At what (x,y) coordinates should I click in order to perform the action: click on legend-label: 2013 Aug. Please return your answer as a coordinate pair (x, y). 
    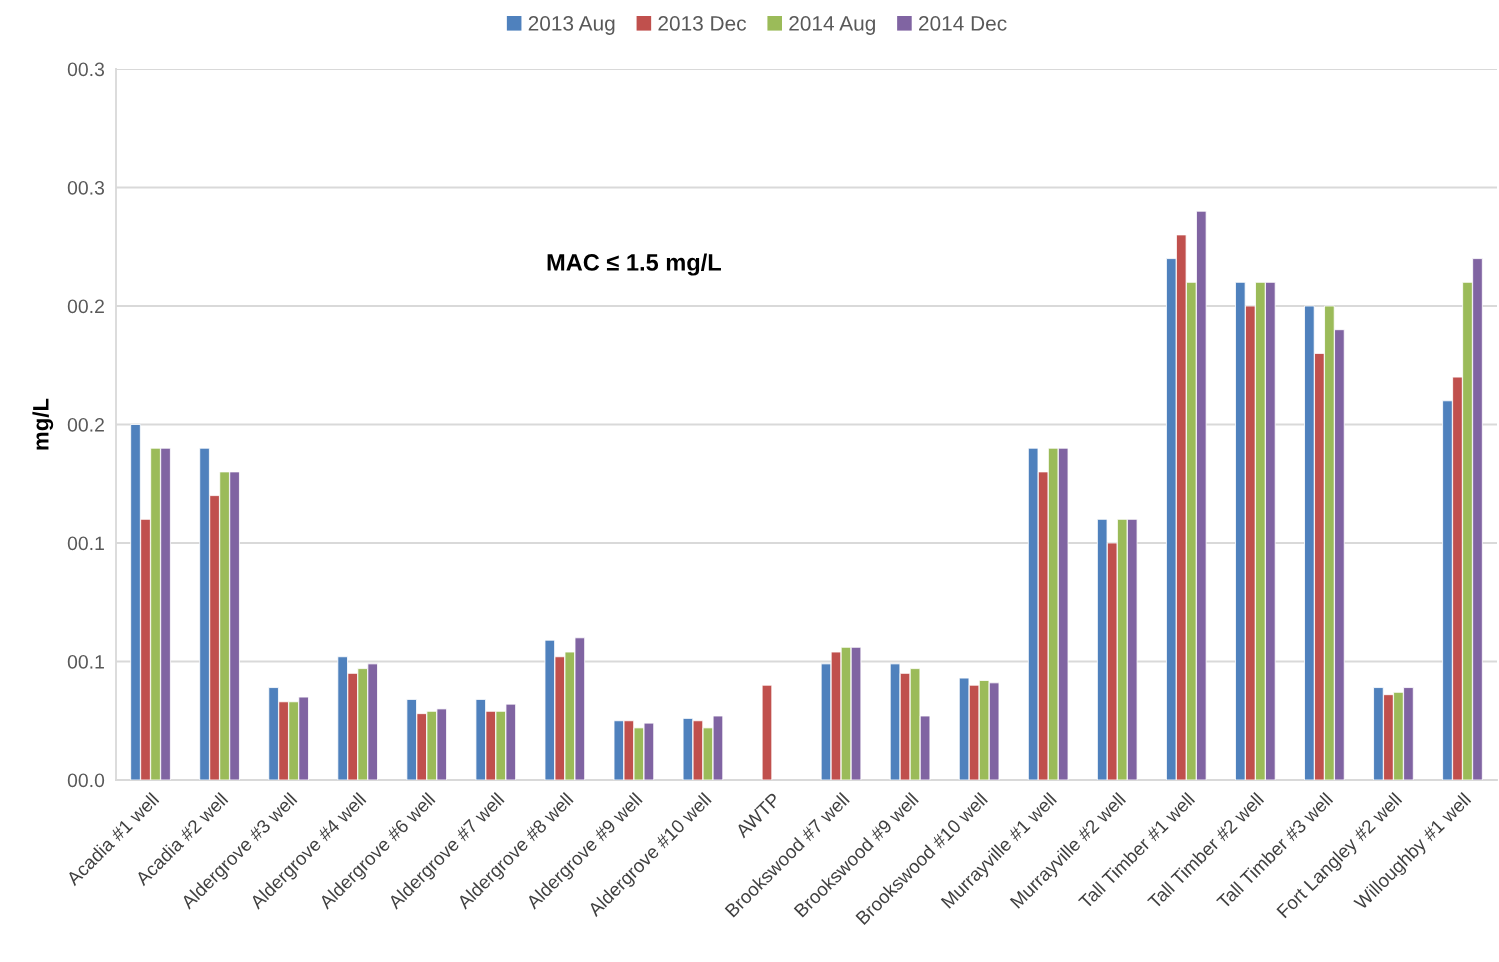
    Looking at the image, I should click on (571, 25).